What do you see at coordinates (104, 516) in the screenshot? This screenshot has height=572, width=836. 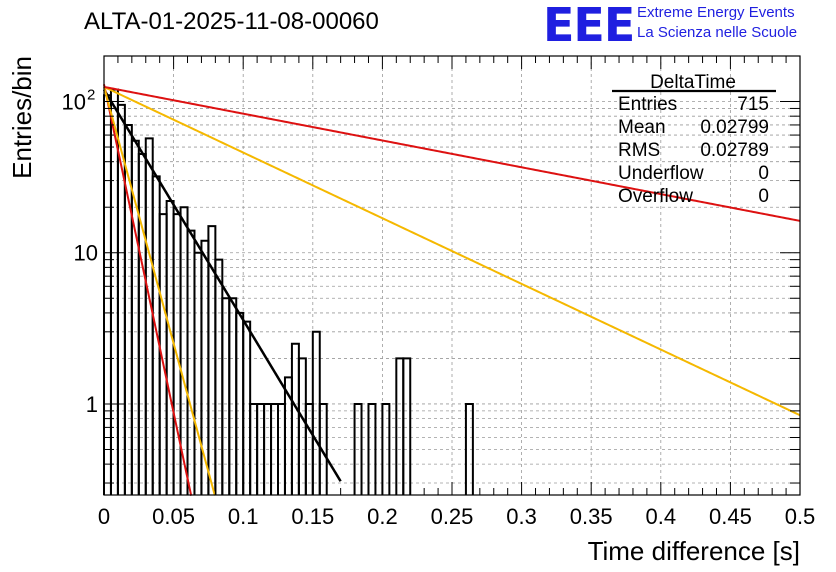 I see `x-tick-label: 0` at bounding box center [104, 516].